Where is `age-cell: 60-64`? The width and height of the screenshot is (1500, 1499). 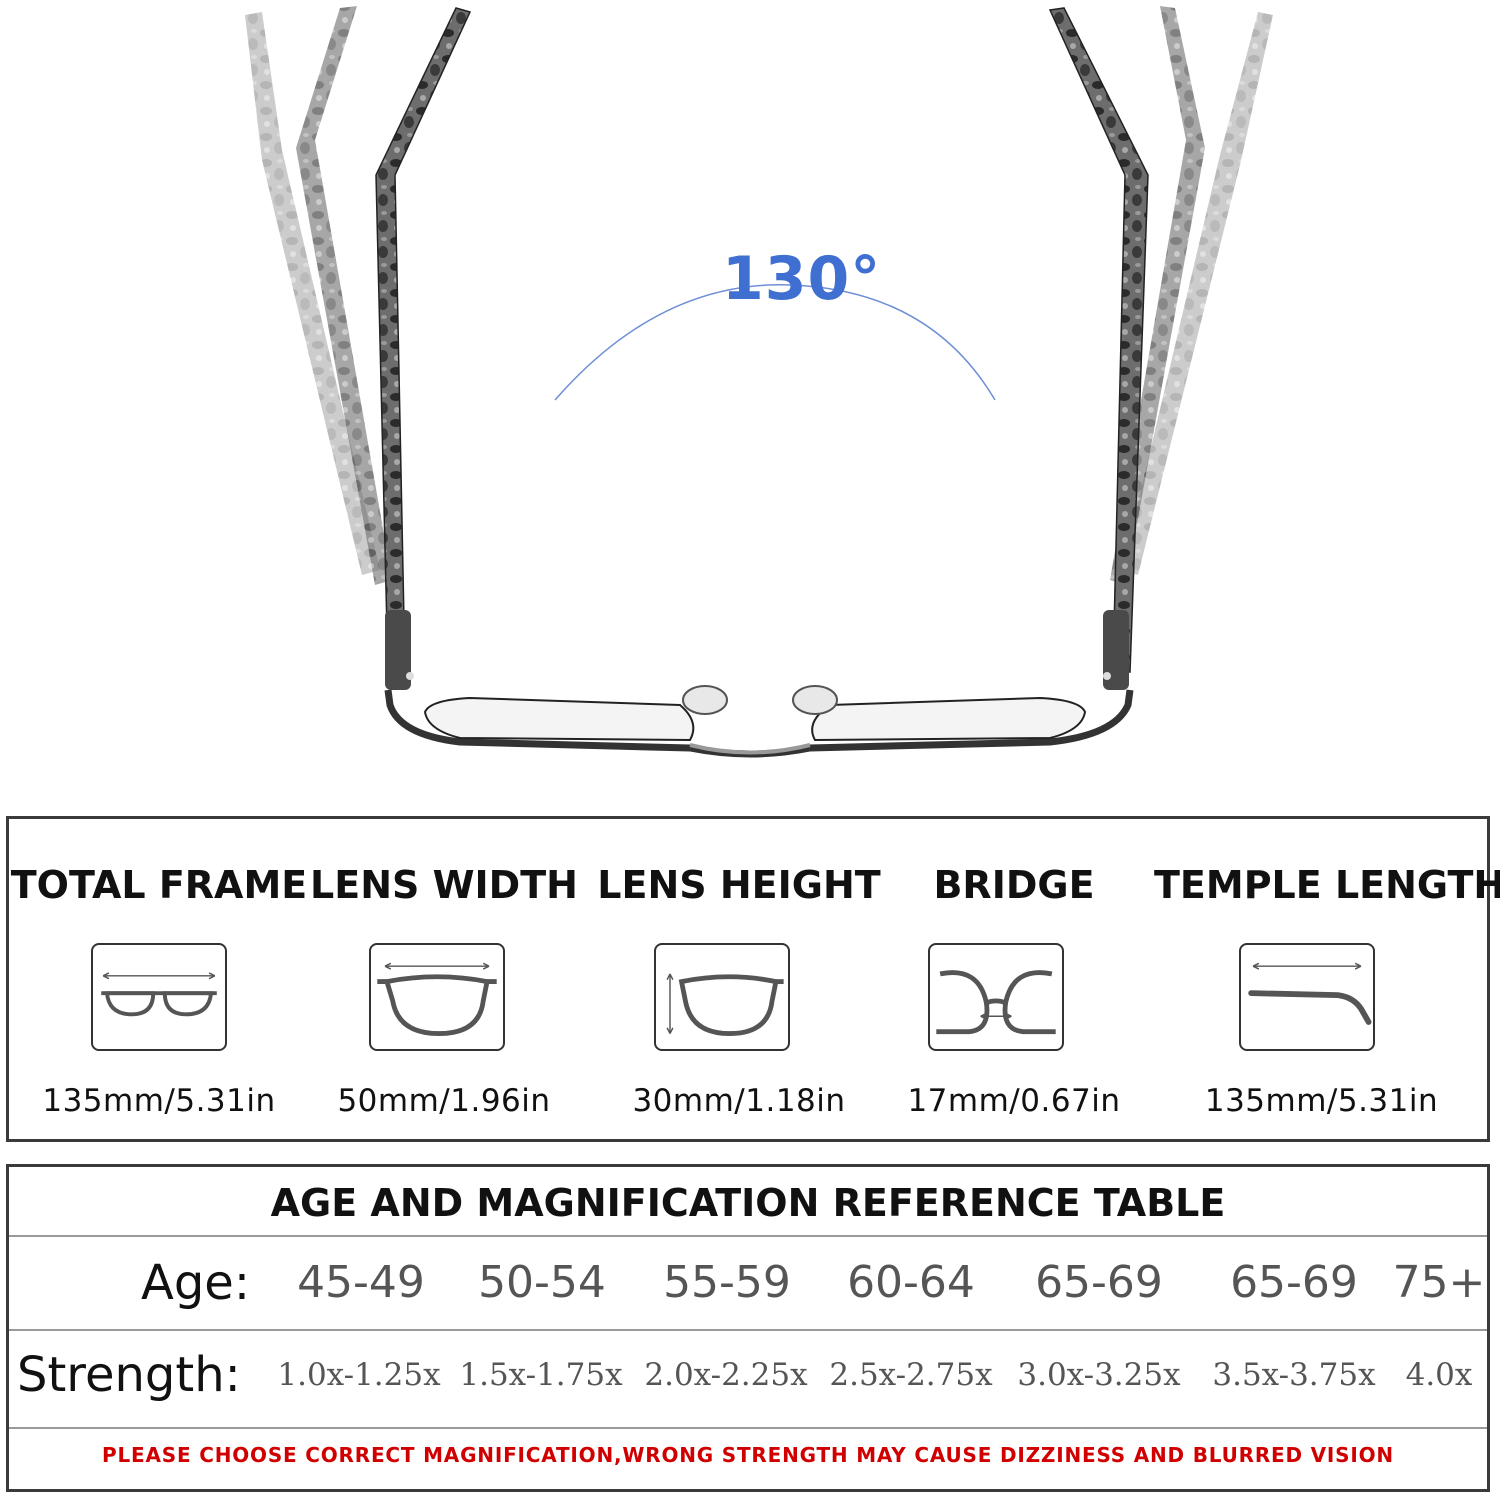
age-cell: 60-64 is located at coordinates (911, 1282).